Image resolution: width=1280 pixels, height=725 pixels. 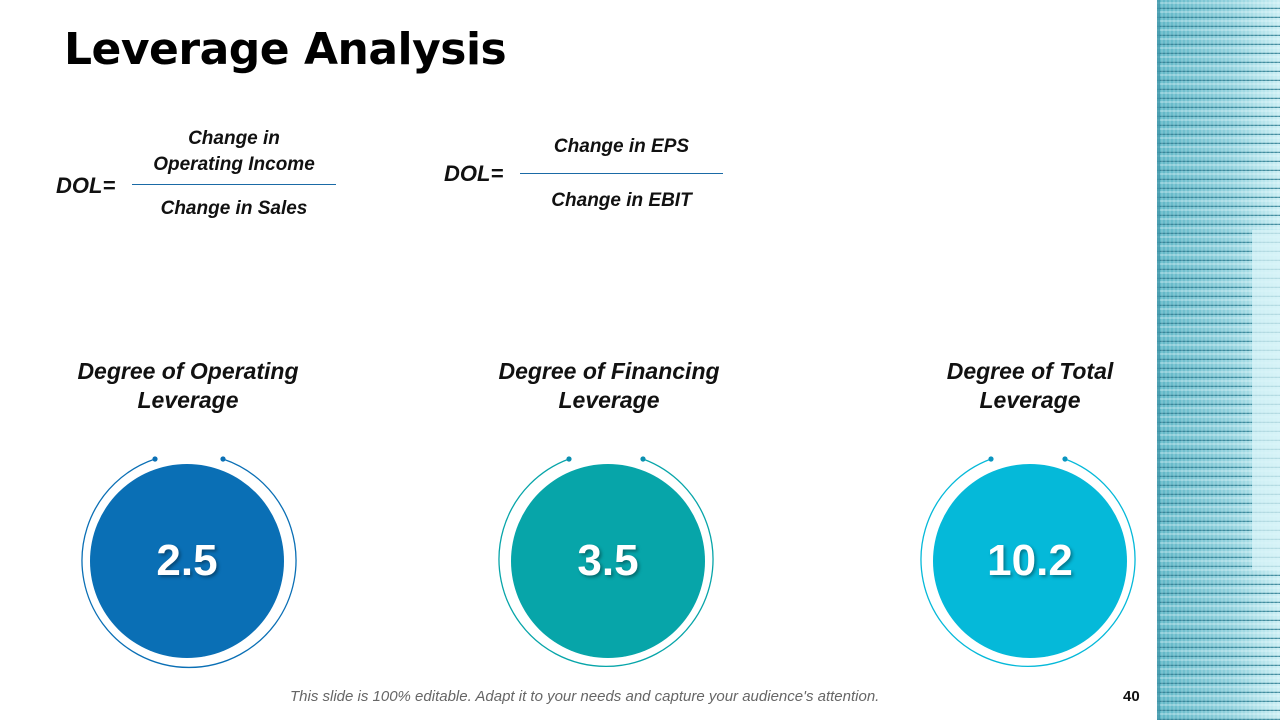 I want to click on coin-stacks-image, so click(x=1218, y=360).